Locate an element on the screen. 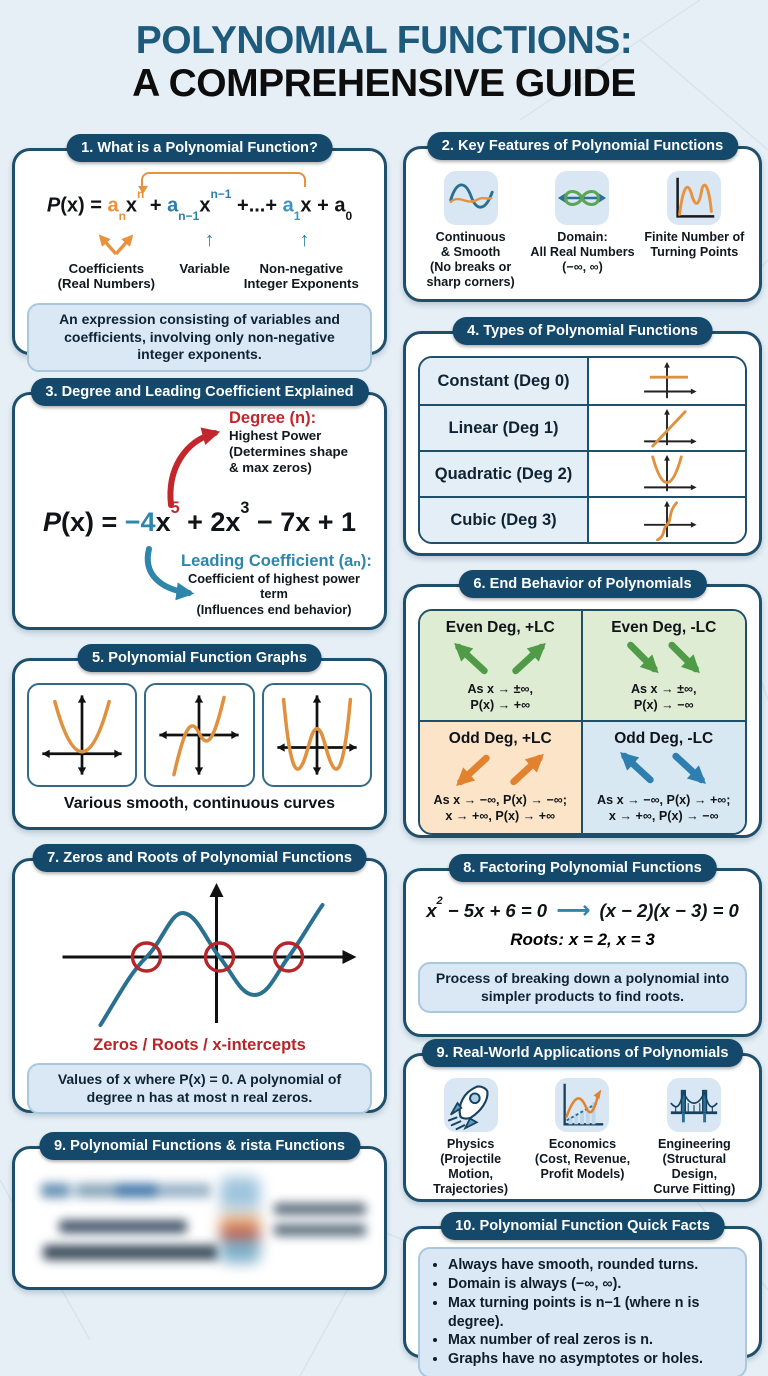  variable-arrow-icon: ↑ is located at coordinates (209, 240).